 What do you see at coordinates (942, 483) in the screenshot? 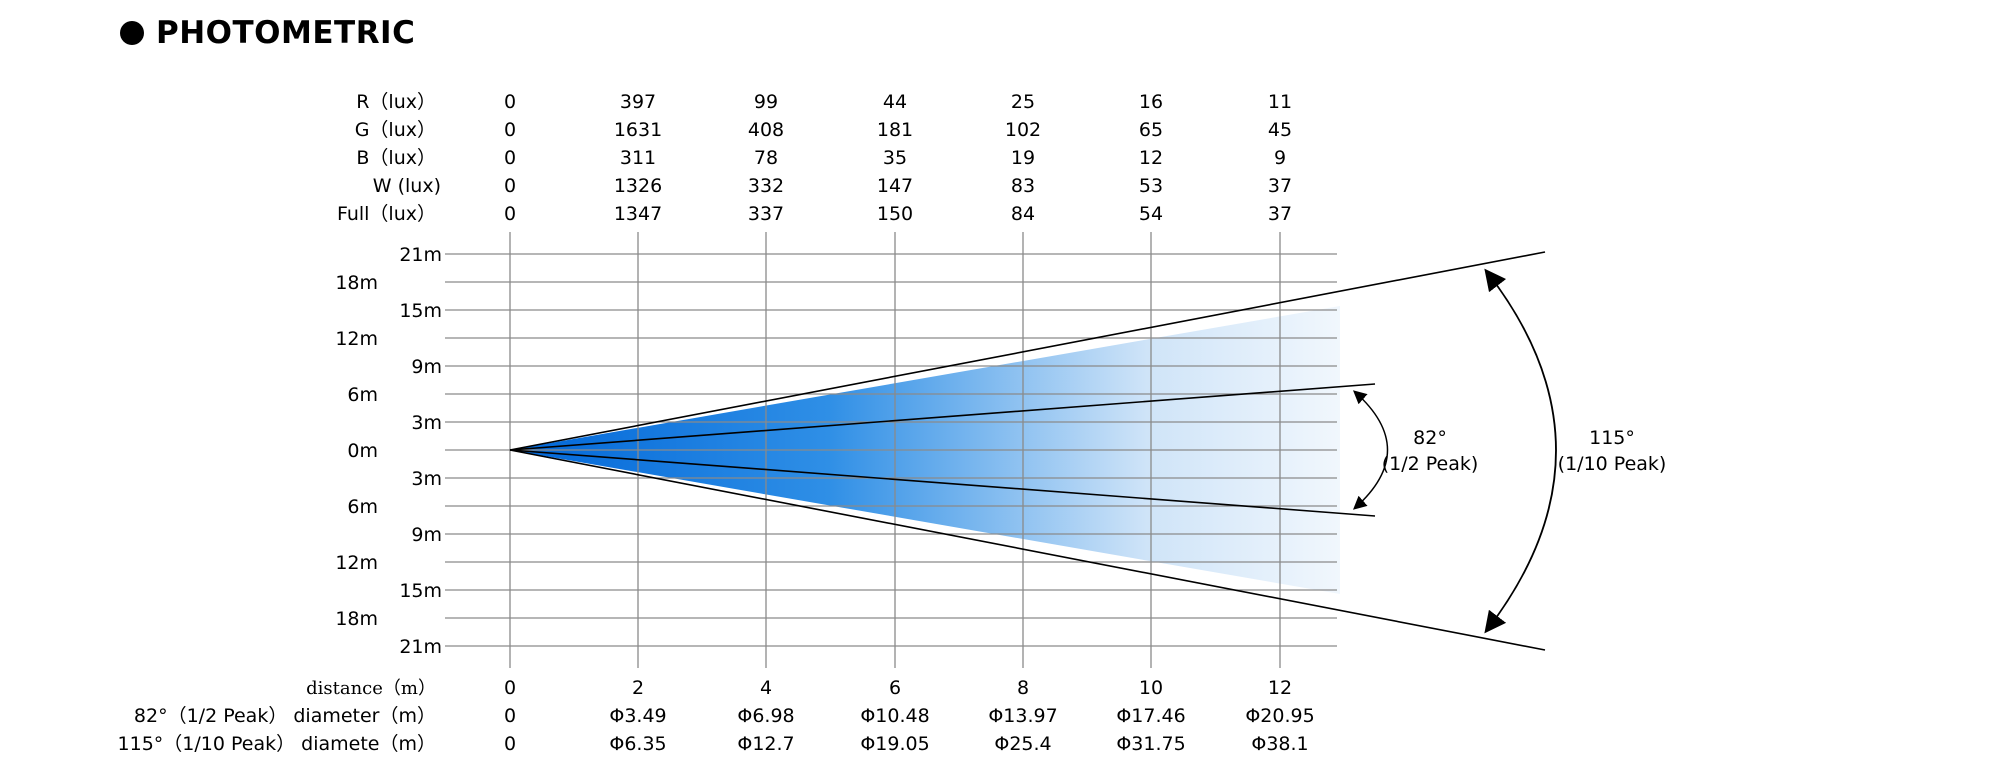
I see `beam-edge-82-lower` at bounding box center [942, 483].